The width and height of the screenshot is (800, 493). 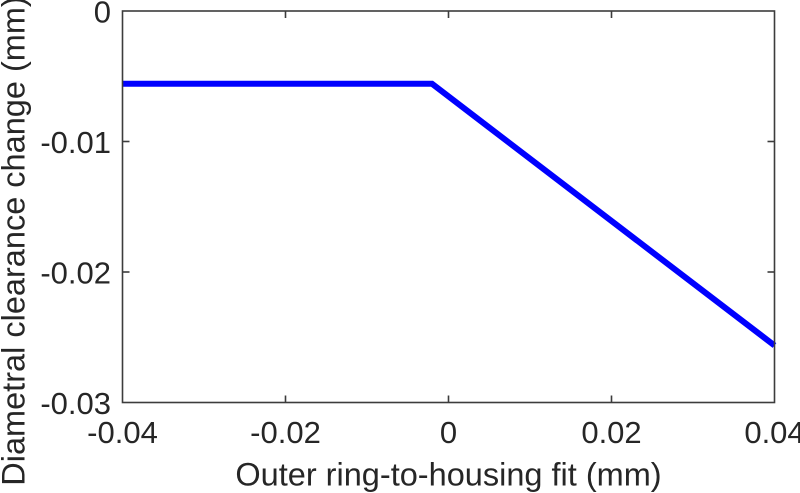 What do you see at coordinates (772, 432) in the screenshot?
I see `svg-text: 0.04` at bounding box center [772, 432].